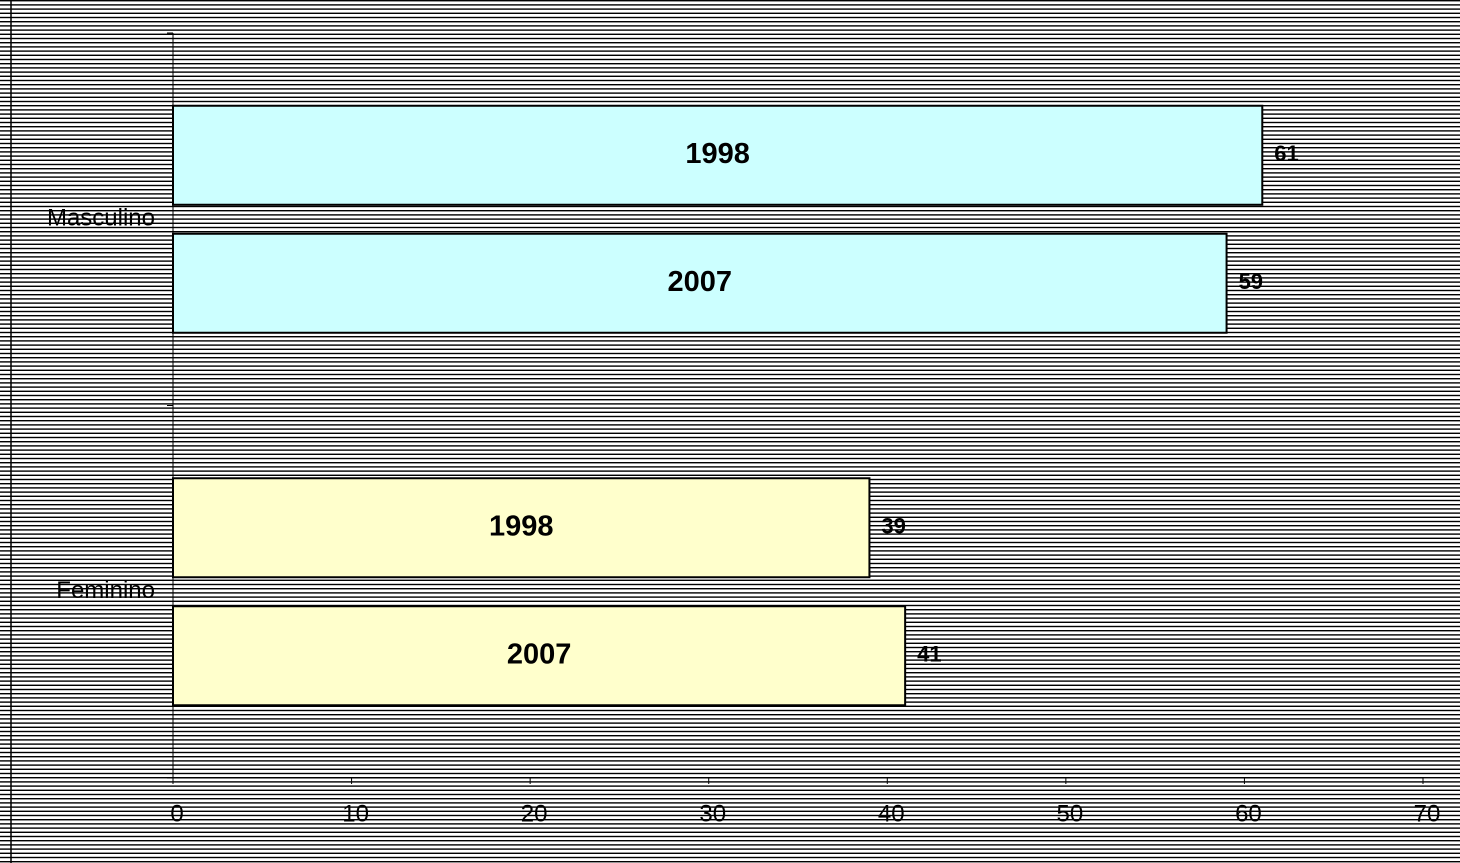  What do you see at coordinates (929, 654) in the screenshot?
I see `value-label: 41` at bounding box center [929, 654].